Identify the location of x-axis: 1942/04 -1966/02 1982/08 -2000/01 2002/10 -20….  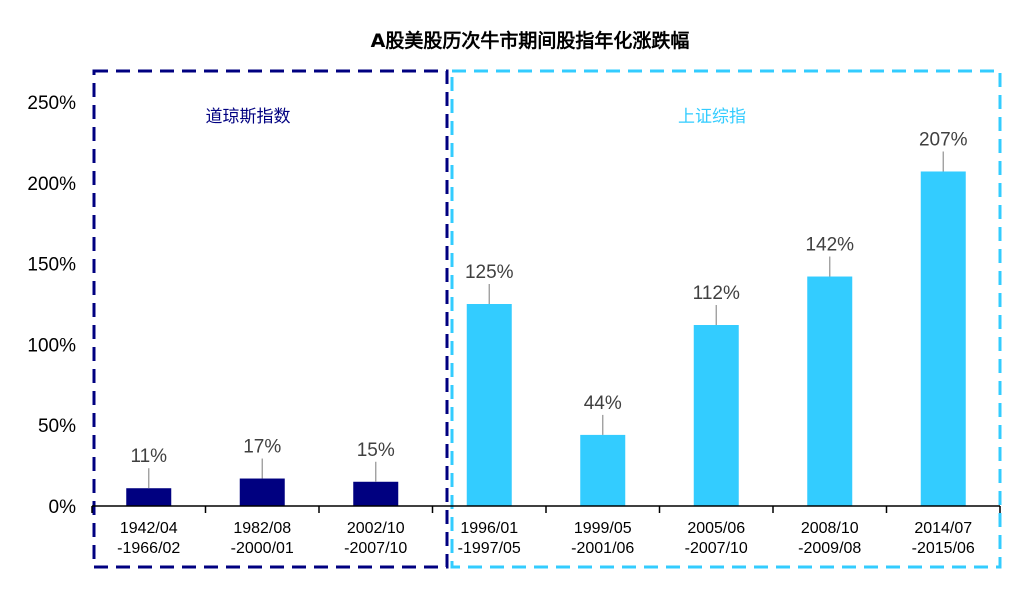
(546, 531).